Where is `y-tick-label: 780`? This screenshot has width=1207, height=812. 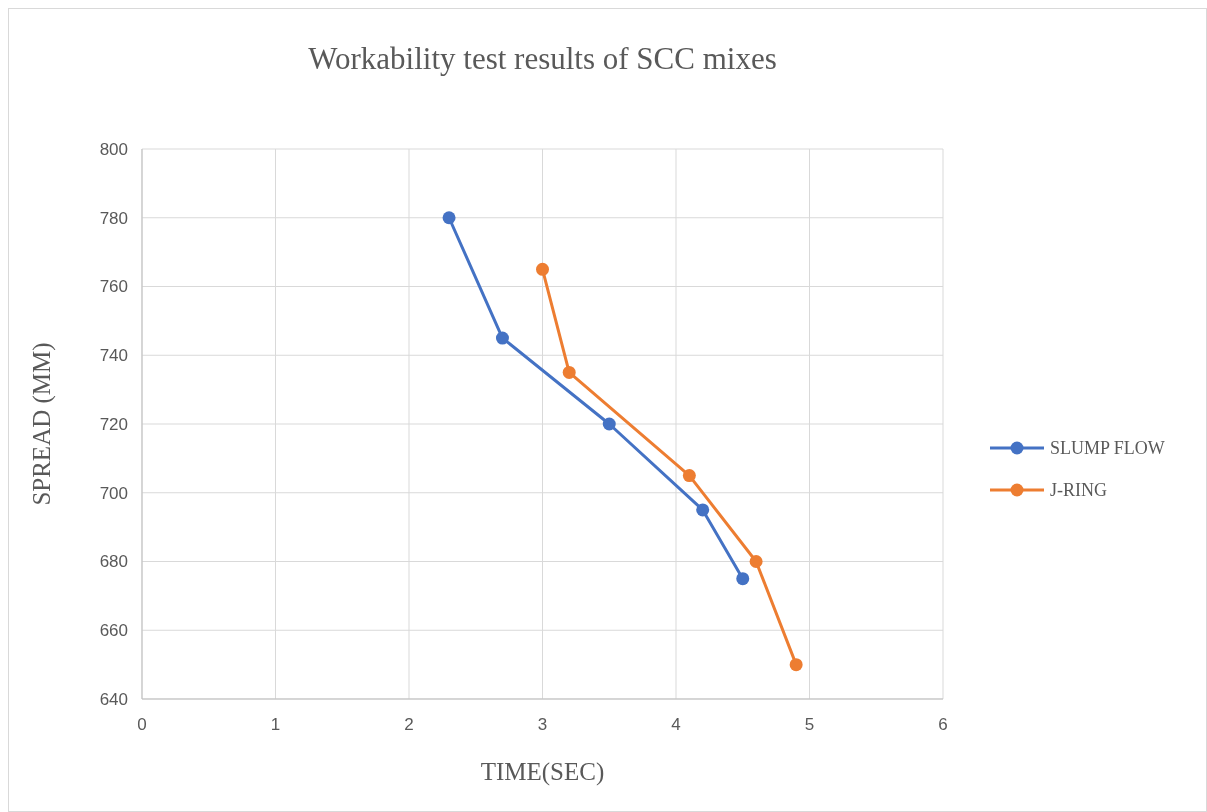
y-tick-label: 780 is located at coordinates (113, 218).